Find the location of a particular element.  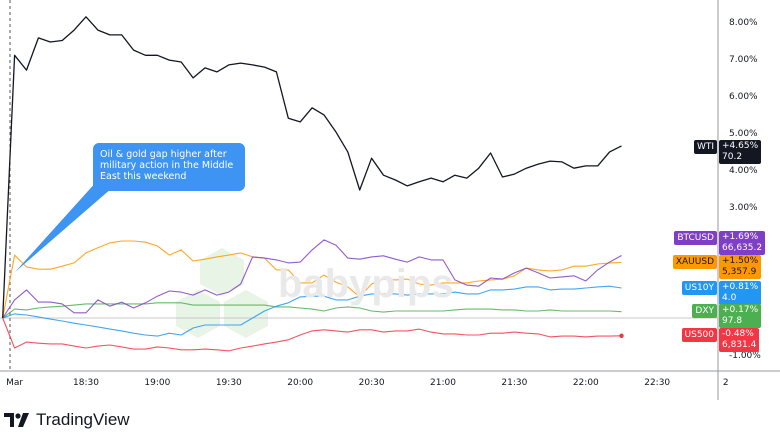

series-change: +1.50% is located at coordinates (740, 261).